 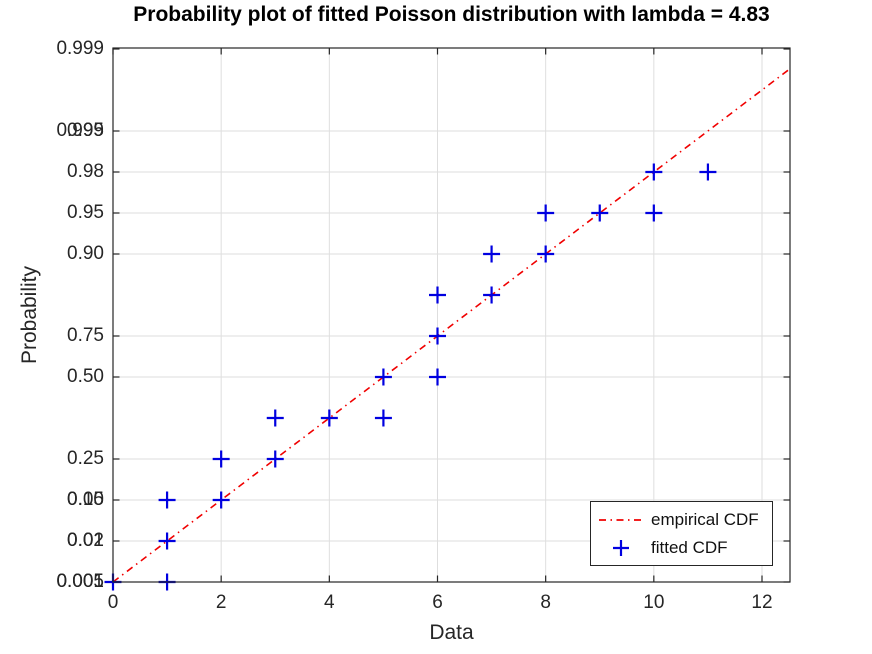 I want to click on x-tick-label: 4, so click(x=329, y=602).